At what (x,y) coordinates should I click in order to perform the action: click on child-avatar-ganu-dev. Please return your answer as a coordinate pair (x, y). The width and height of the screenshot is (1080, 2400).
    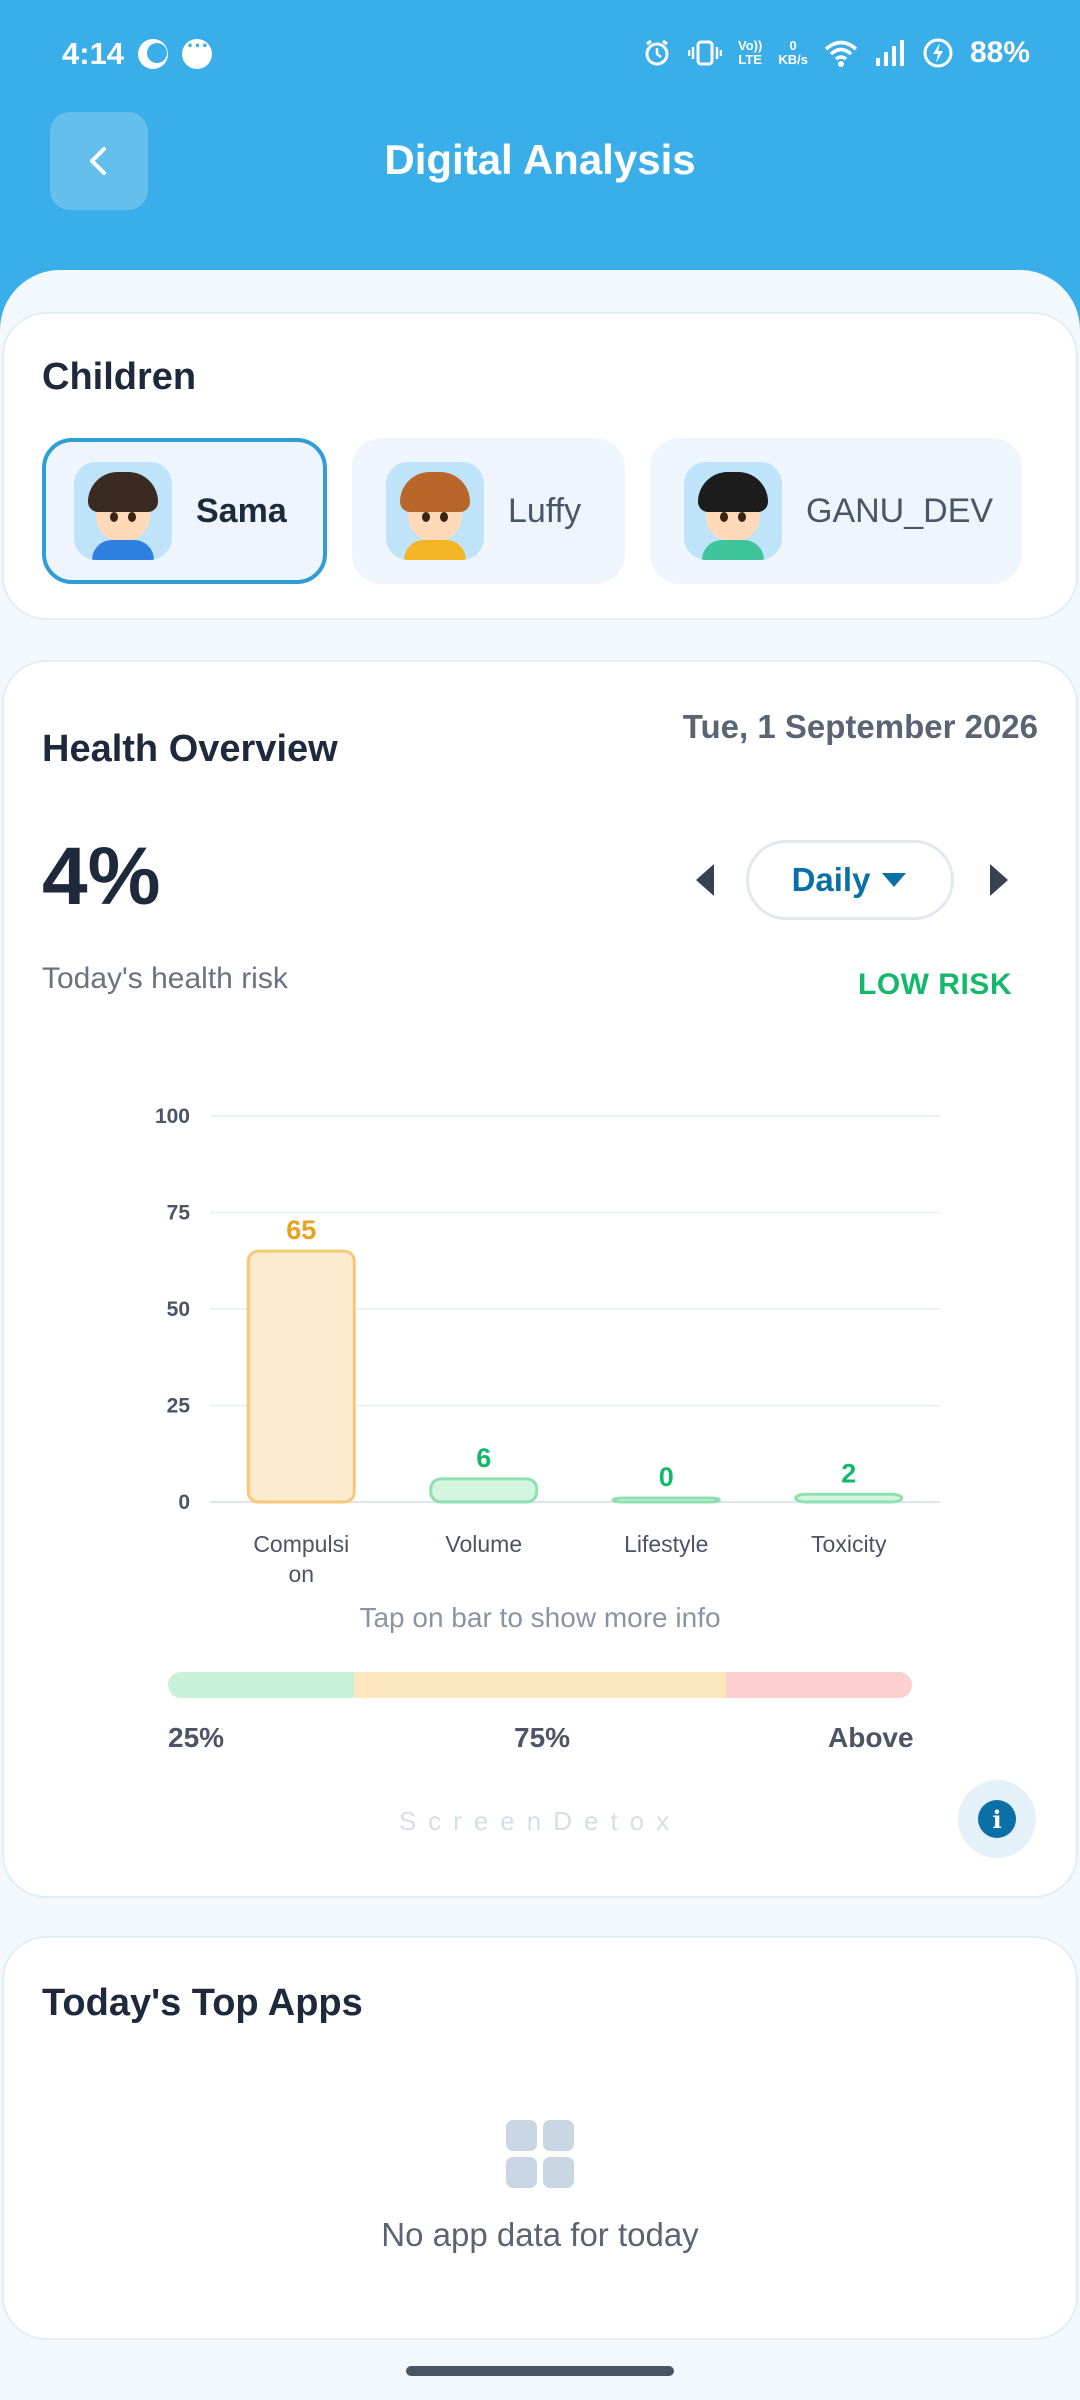
    Looking at the image, I should click on (733, 511).